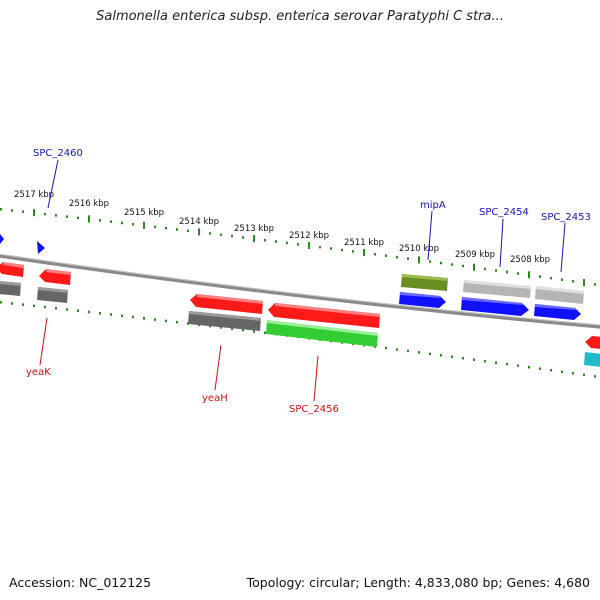 This screenshot has height=600, width=600. I want to click on gene-label-spc2456: SPC_2456, so click(314, 409).